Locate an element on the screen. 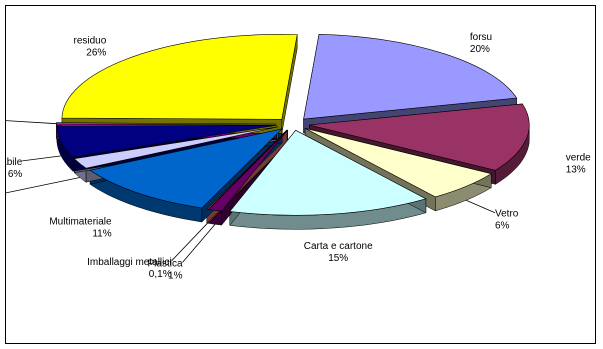 The image size is (603, 349). slice-percent-multimateriale: 11% is located at coordinates (101, 233).